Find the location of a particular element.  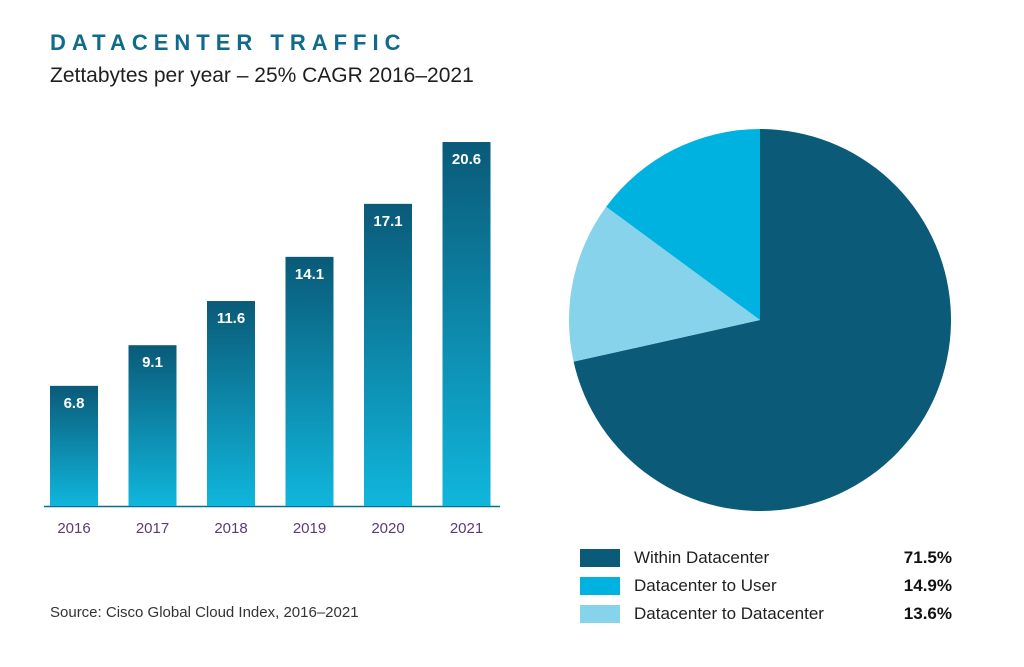

pie-slice-datacenter-to-datacenter is located at coordinates (664, 284).